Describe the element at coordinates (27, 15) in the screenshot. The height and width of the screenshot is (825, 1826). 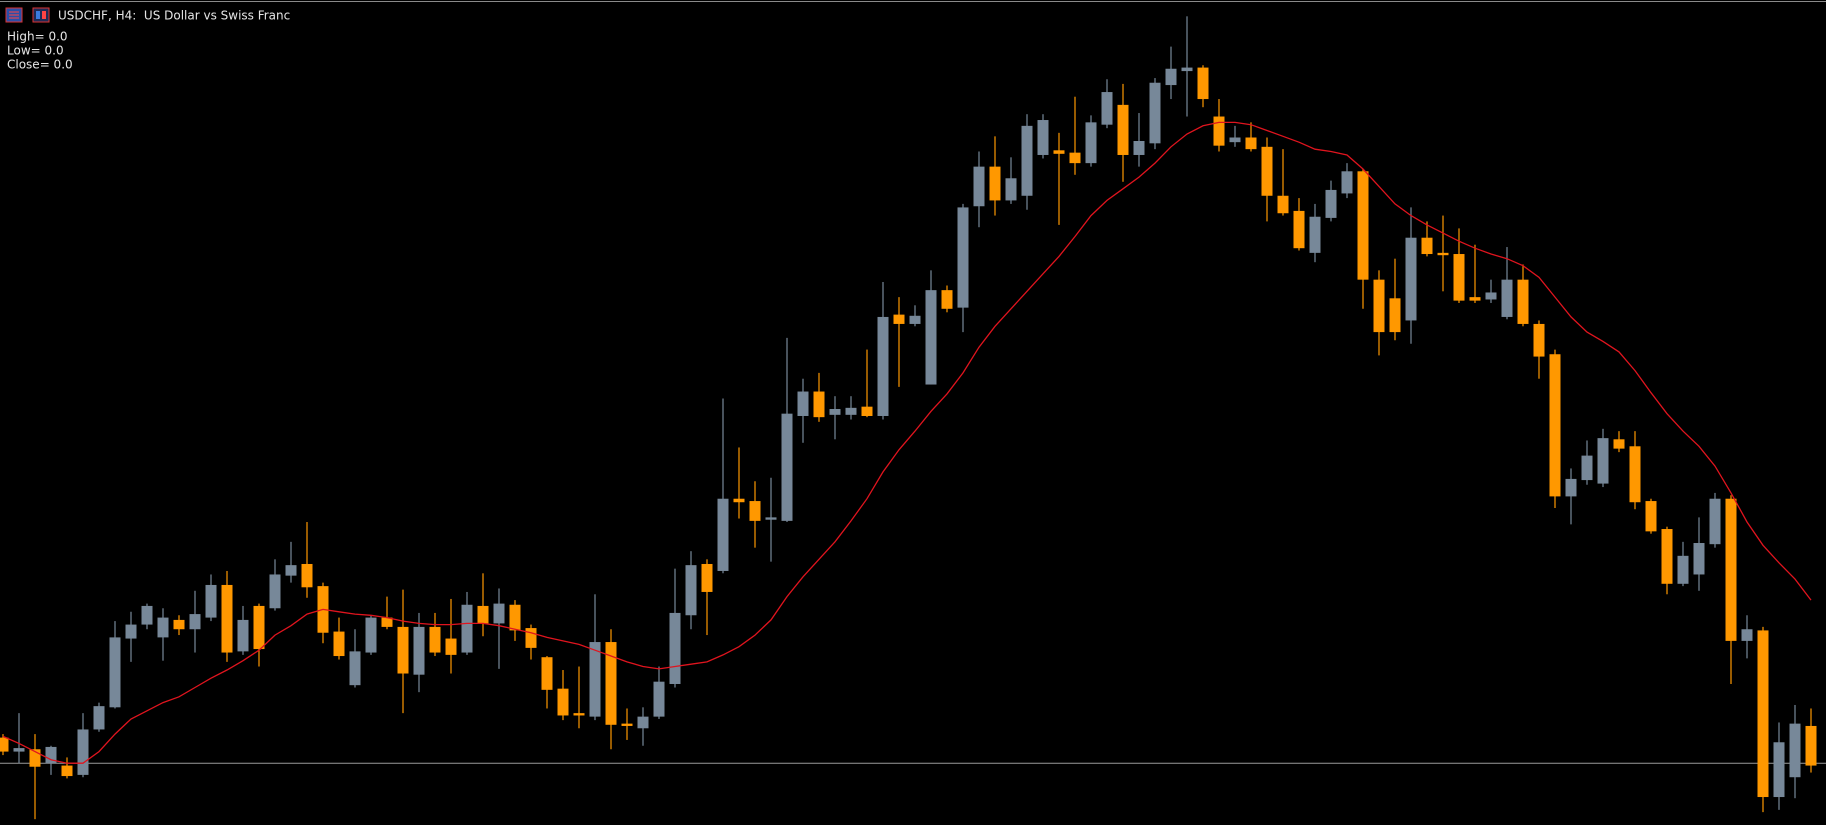
I see `chart-icon` at that location.